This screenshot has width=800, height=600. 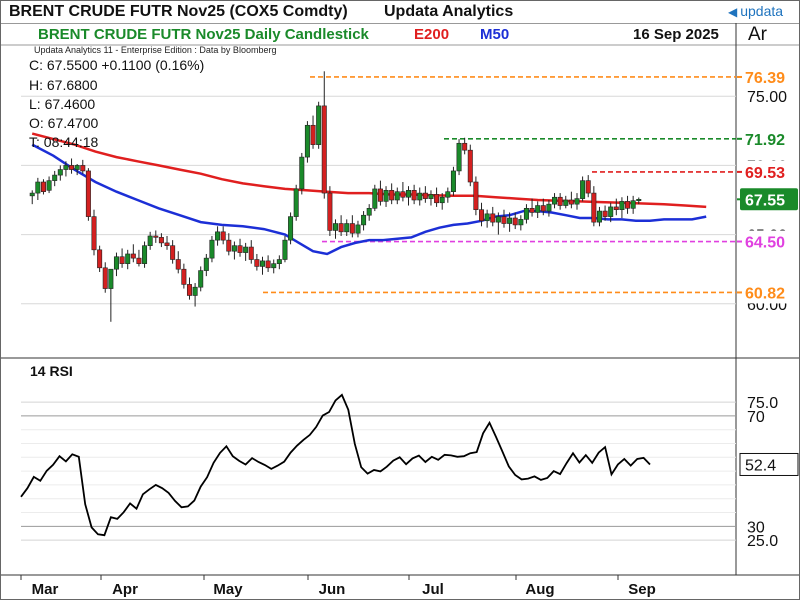 I want to click on rsi-tick-label: 70, so click(x=756, y=417).